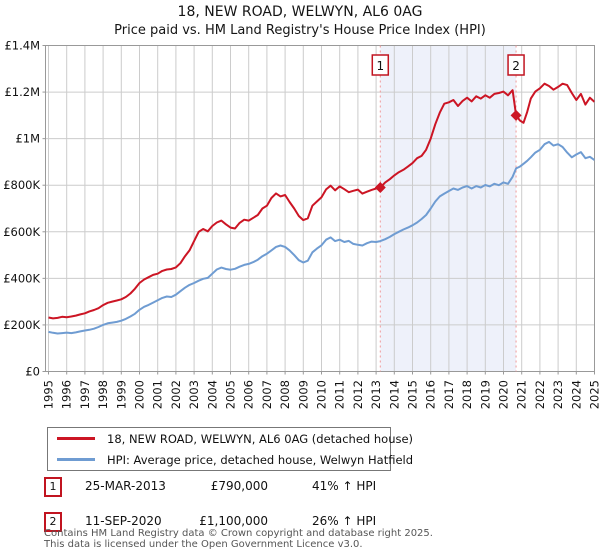 This screenshot has height=560, width=600. Describe the element at coordinates (103, 394) in the screenshot. I see `x-axis-label: 1998` at that location.